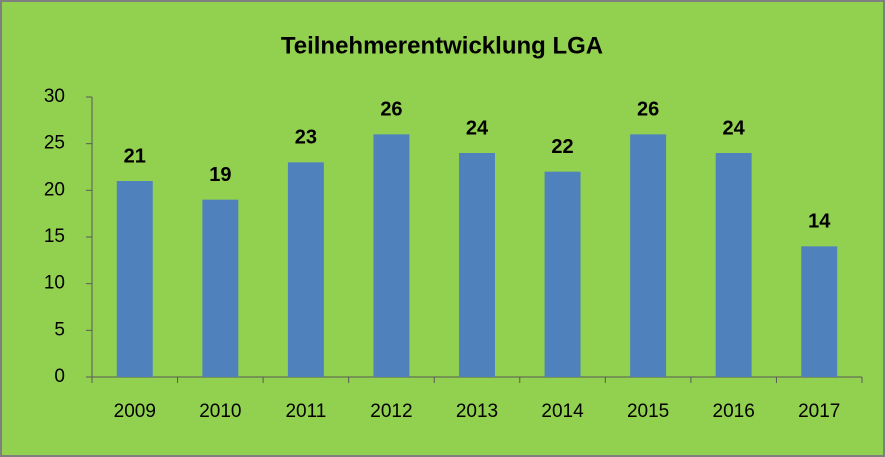 Image resolution: width=885 pixels, height=457 pixels. What do you see at coordinates (306, 138) in the screenshot?
I see `data-label: 23` at bounding box center [306, 138].